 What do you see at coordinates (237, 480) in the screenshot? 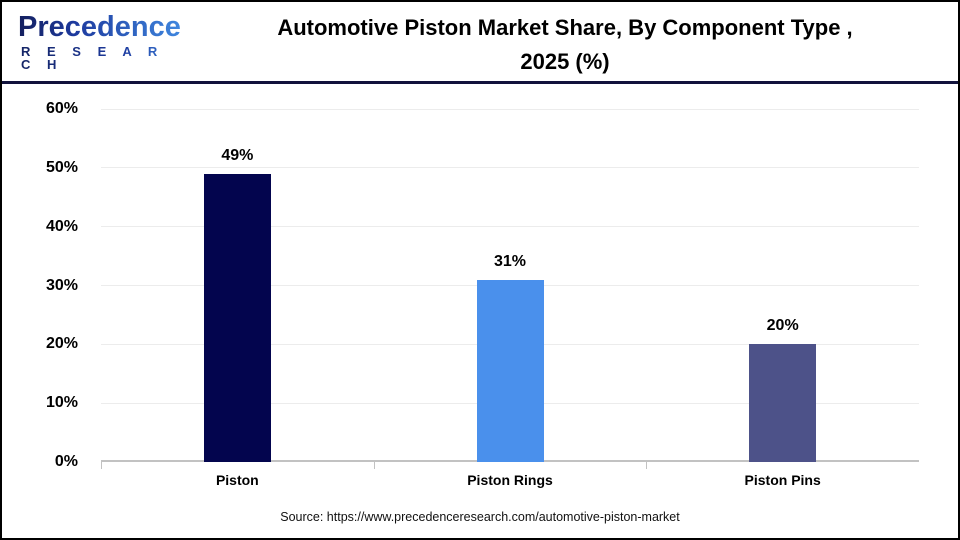
I see `x-axis-category-label: Piston` at bounding box center [237, 480].